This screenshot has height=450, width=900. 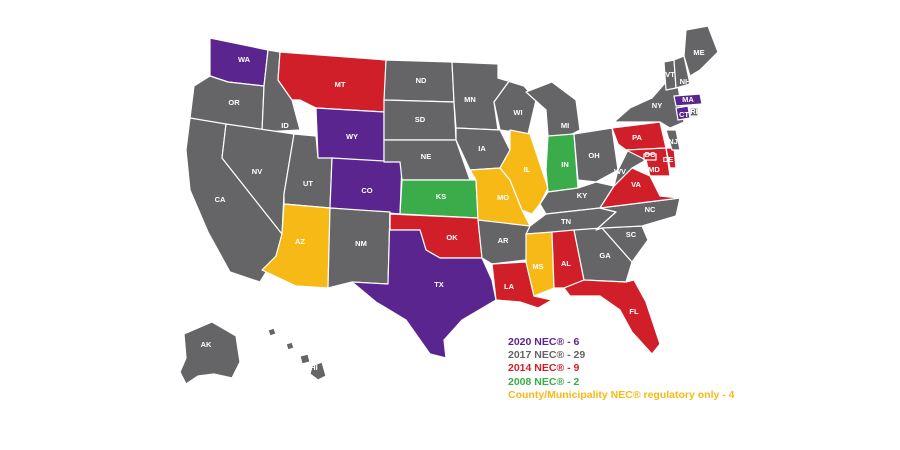 What do you see at coordinates (441, 196) in the screenshot?
I see `state-label-ks: KS` at bounding box center [441, 196].